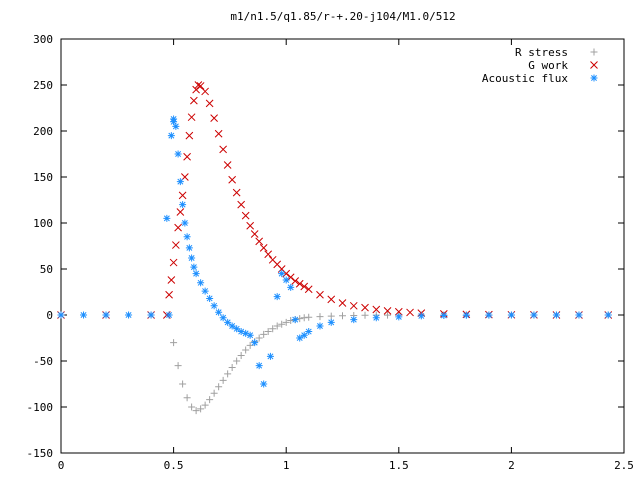  I want to click on y-tick-label: -100, so click(40, 407).